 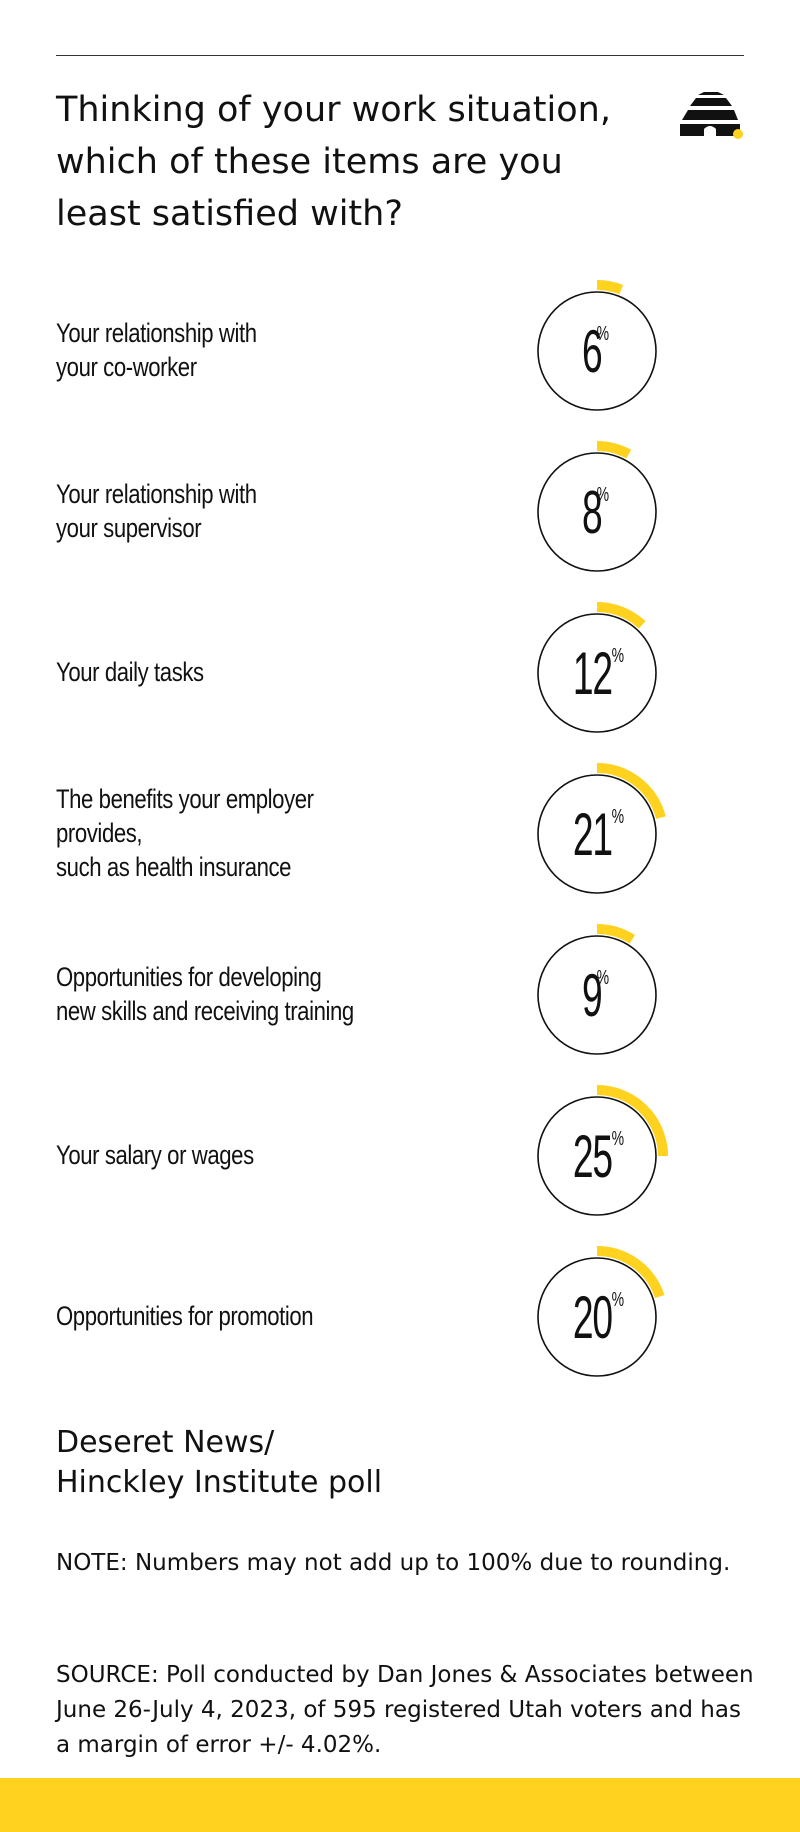 I want to click on value-label: 21%, so click(x=594, y=835).